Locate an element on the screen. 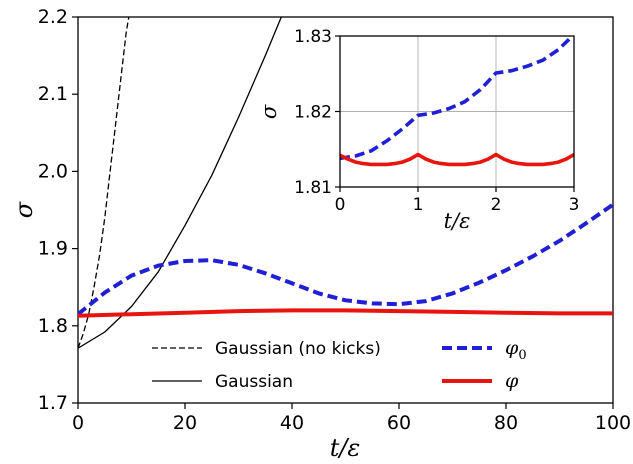  main-y-axis-label: σ is located at coordinates (24, 209).